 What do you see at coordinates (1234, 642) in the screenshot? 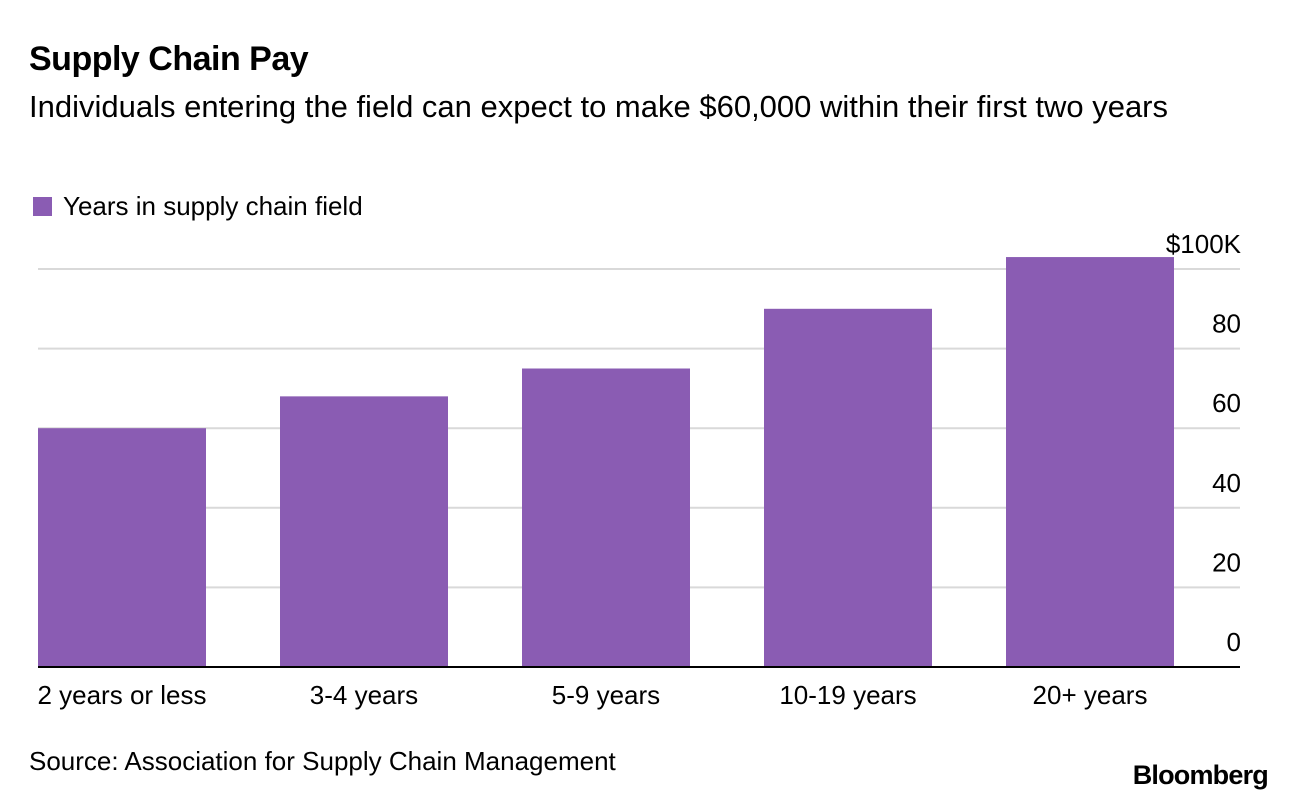
I see `y-tick-label: 0` at bounding box center [1234, 642].